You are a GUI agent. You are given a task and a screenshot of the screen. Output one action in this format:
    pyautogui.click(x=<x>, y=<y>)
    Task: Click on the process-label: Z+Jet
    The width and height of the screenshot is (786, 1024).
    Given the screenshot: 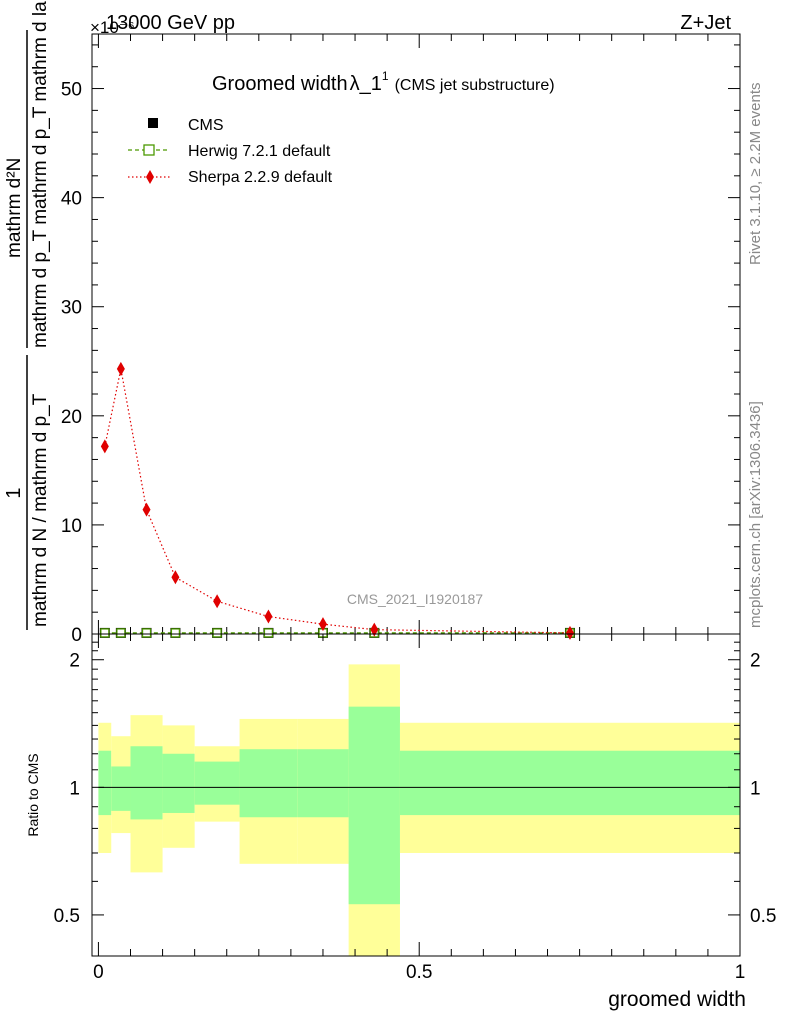 What is the action you would take?
    pyautogui.click(x=705, y=23)
    